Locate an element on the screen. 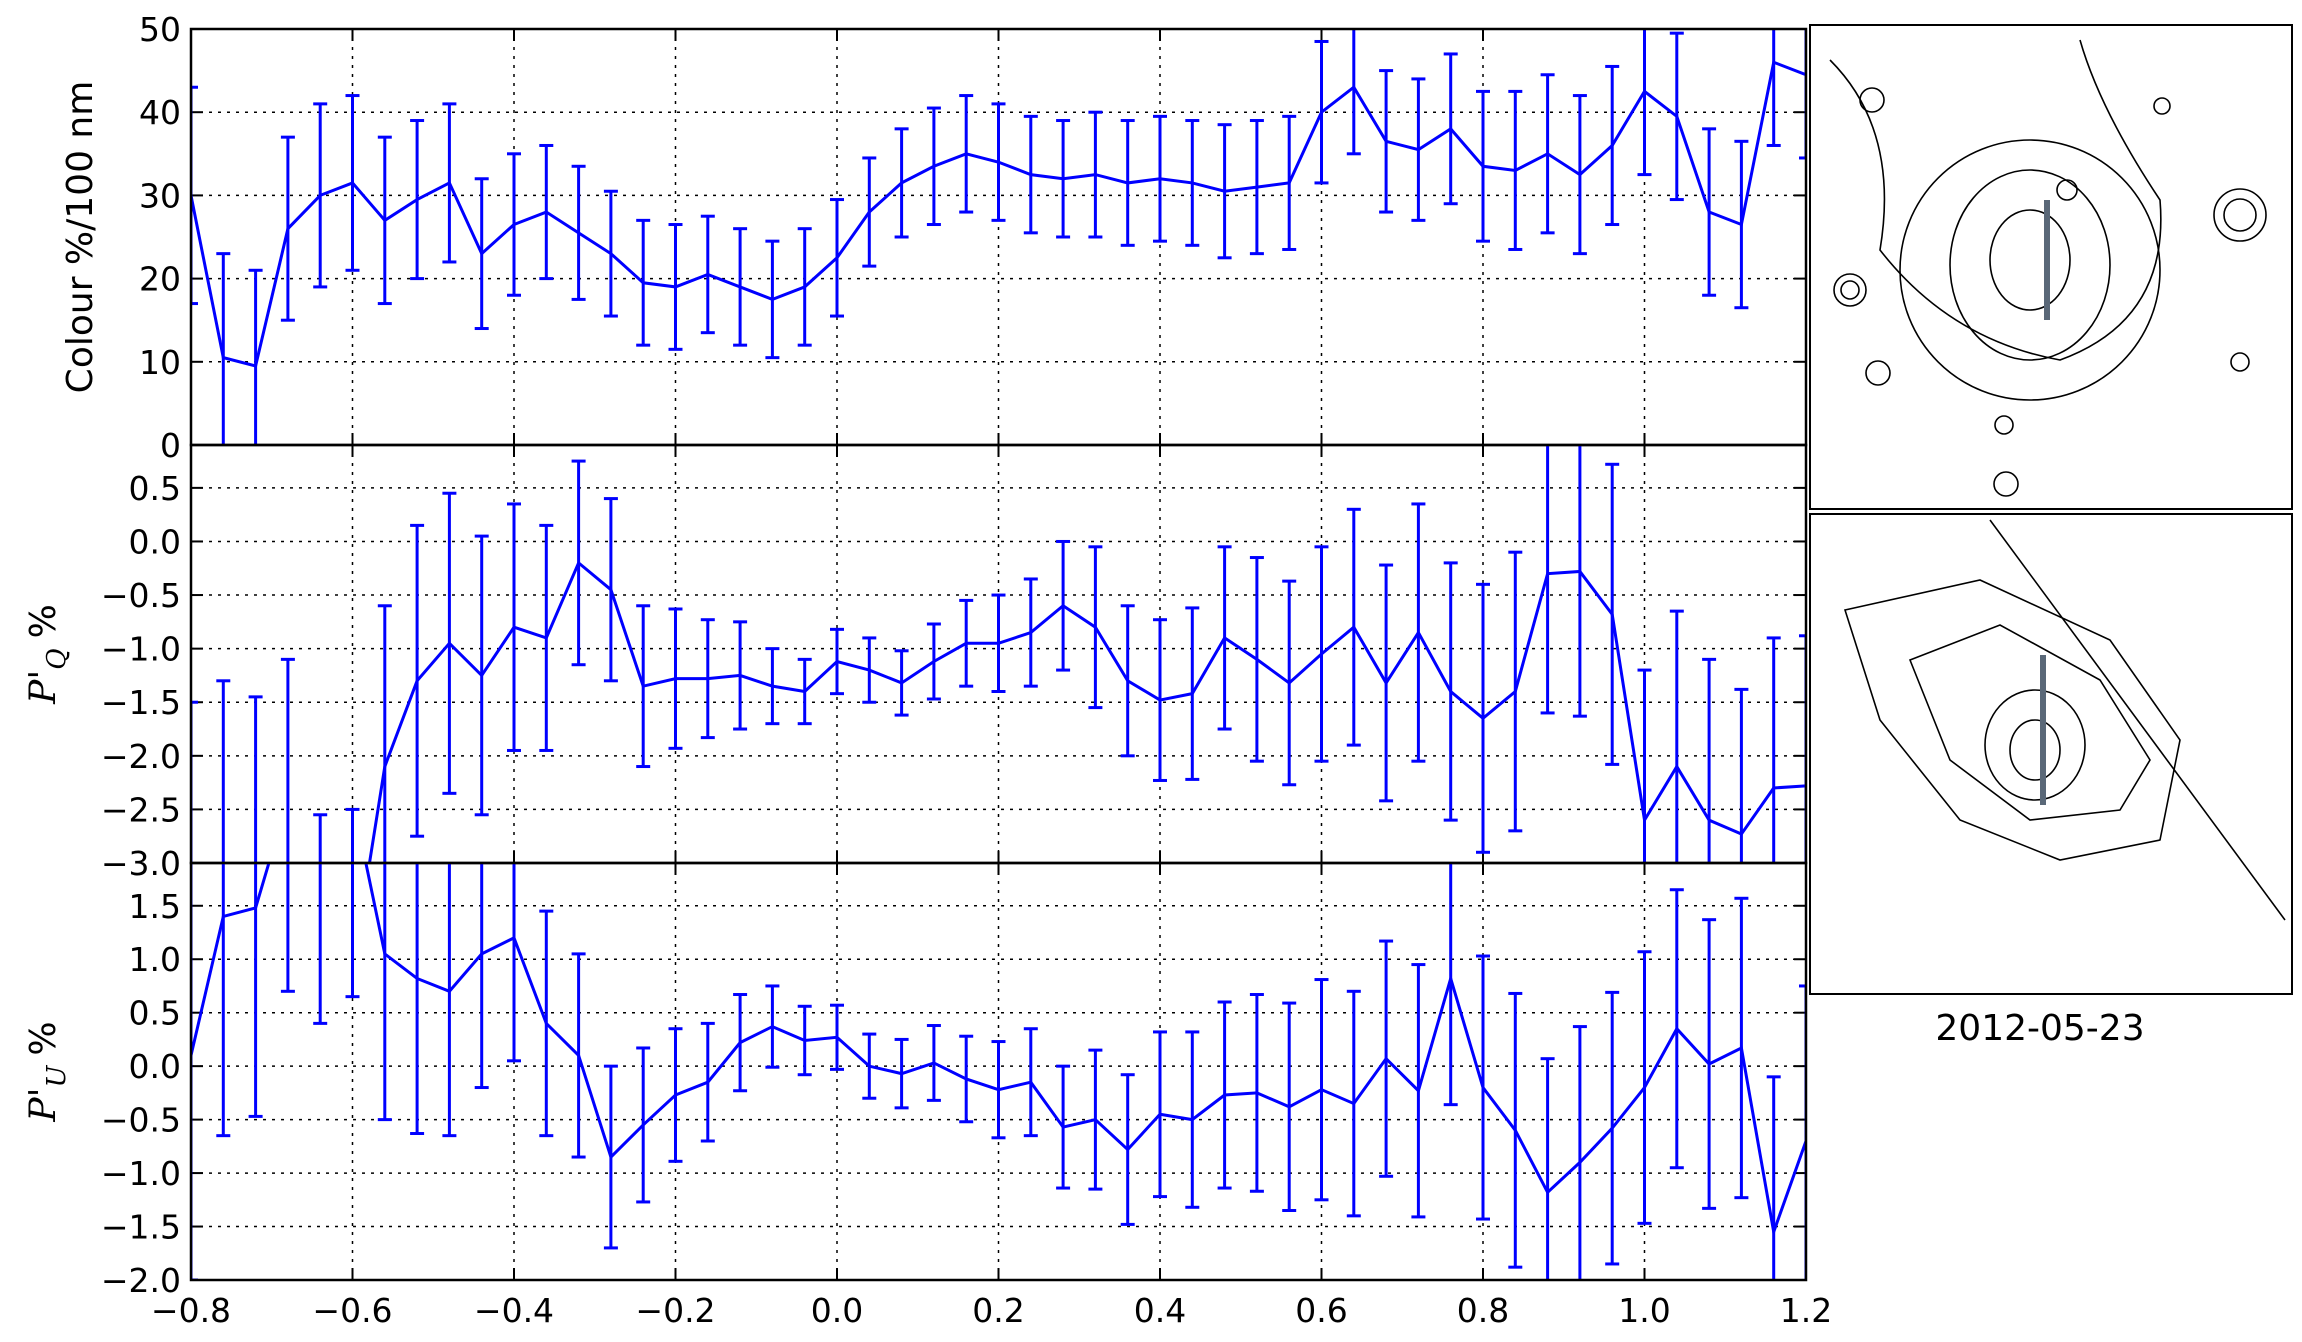 The width and height of the screenshot is (2302, 1342). y-axis-label: P'U% is located at coordinates (47, 1071).